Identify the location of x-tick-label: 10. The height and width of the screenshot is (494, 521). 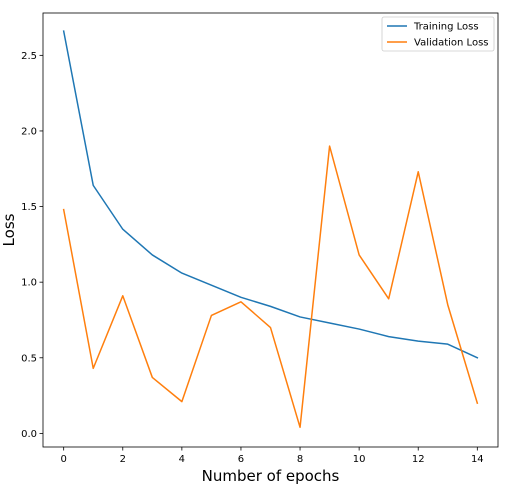
(359, 459).